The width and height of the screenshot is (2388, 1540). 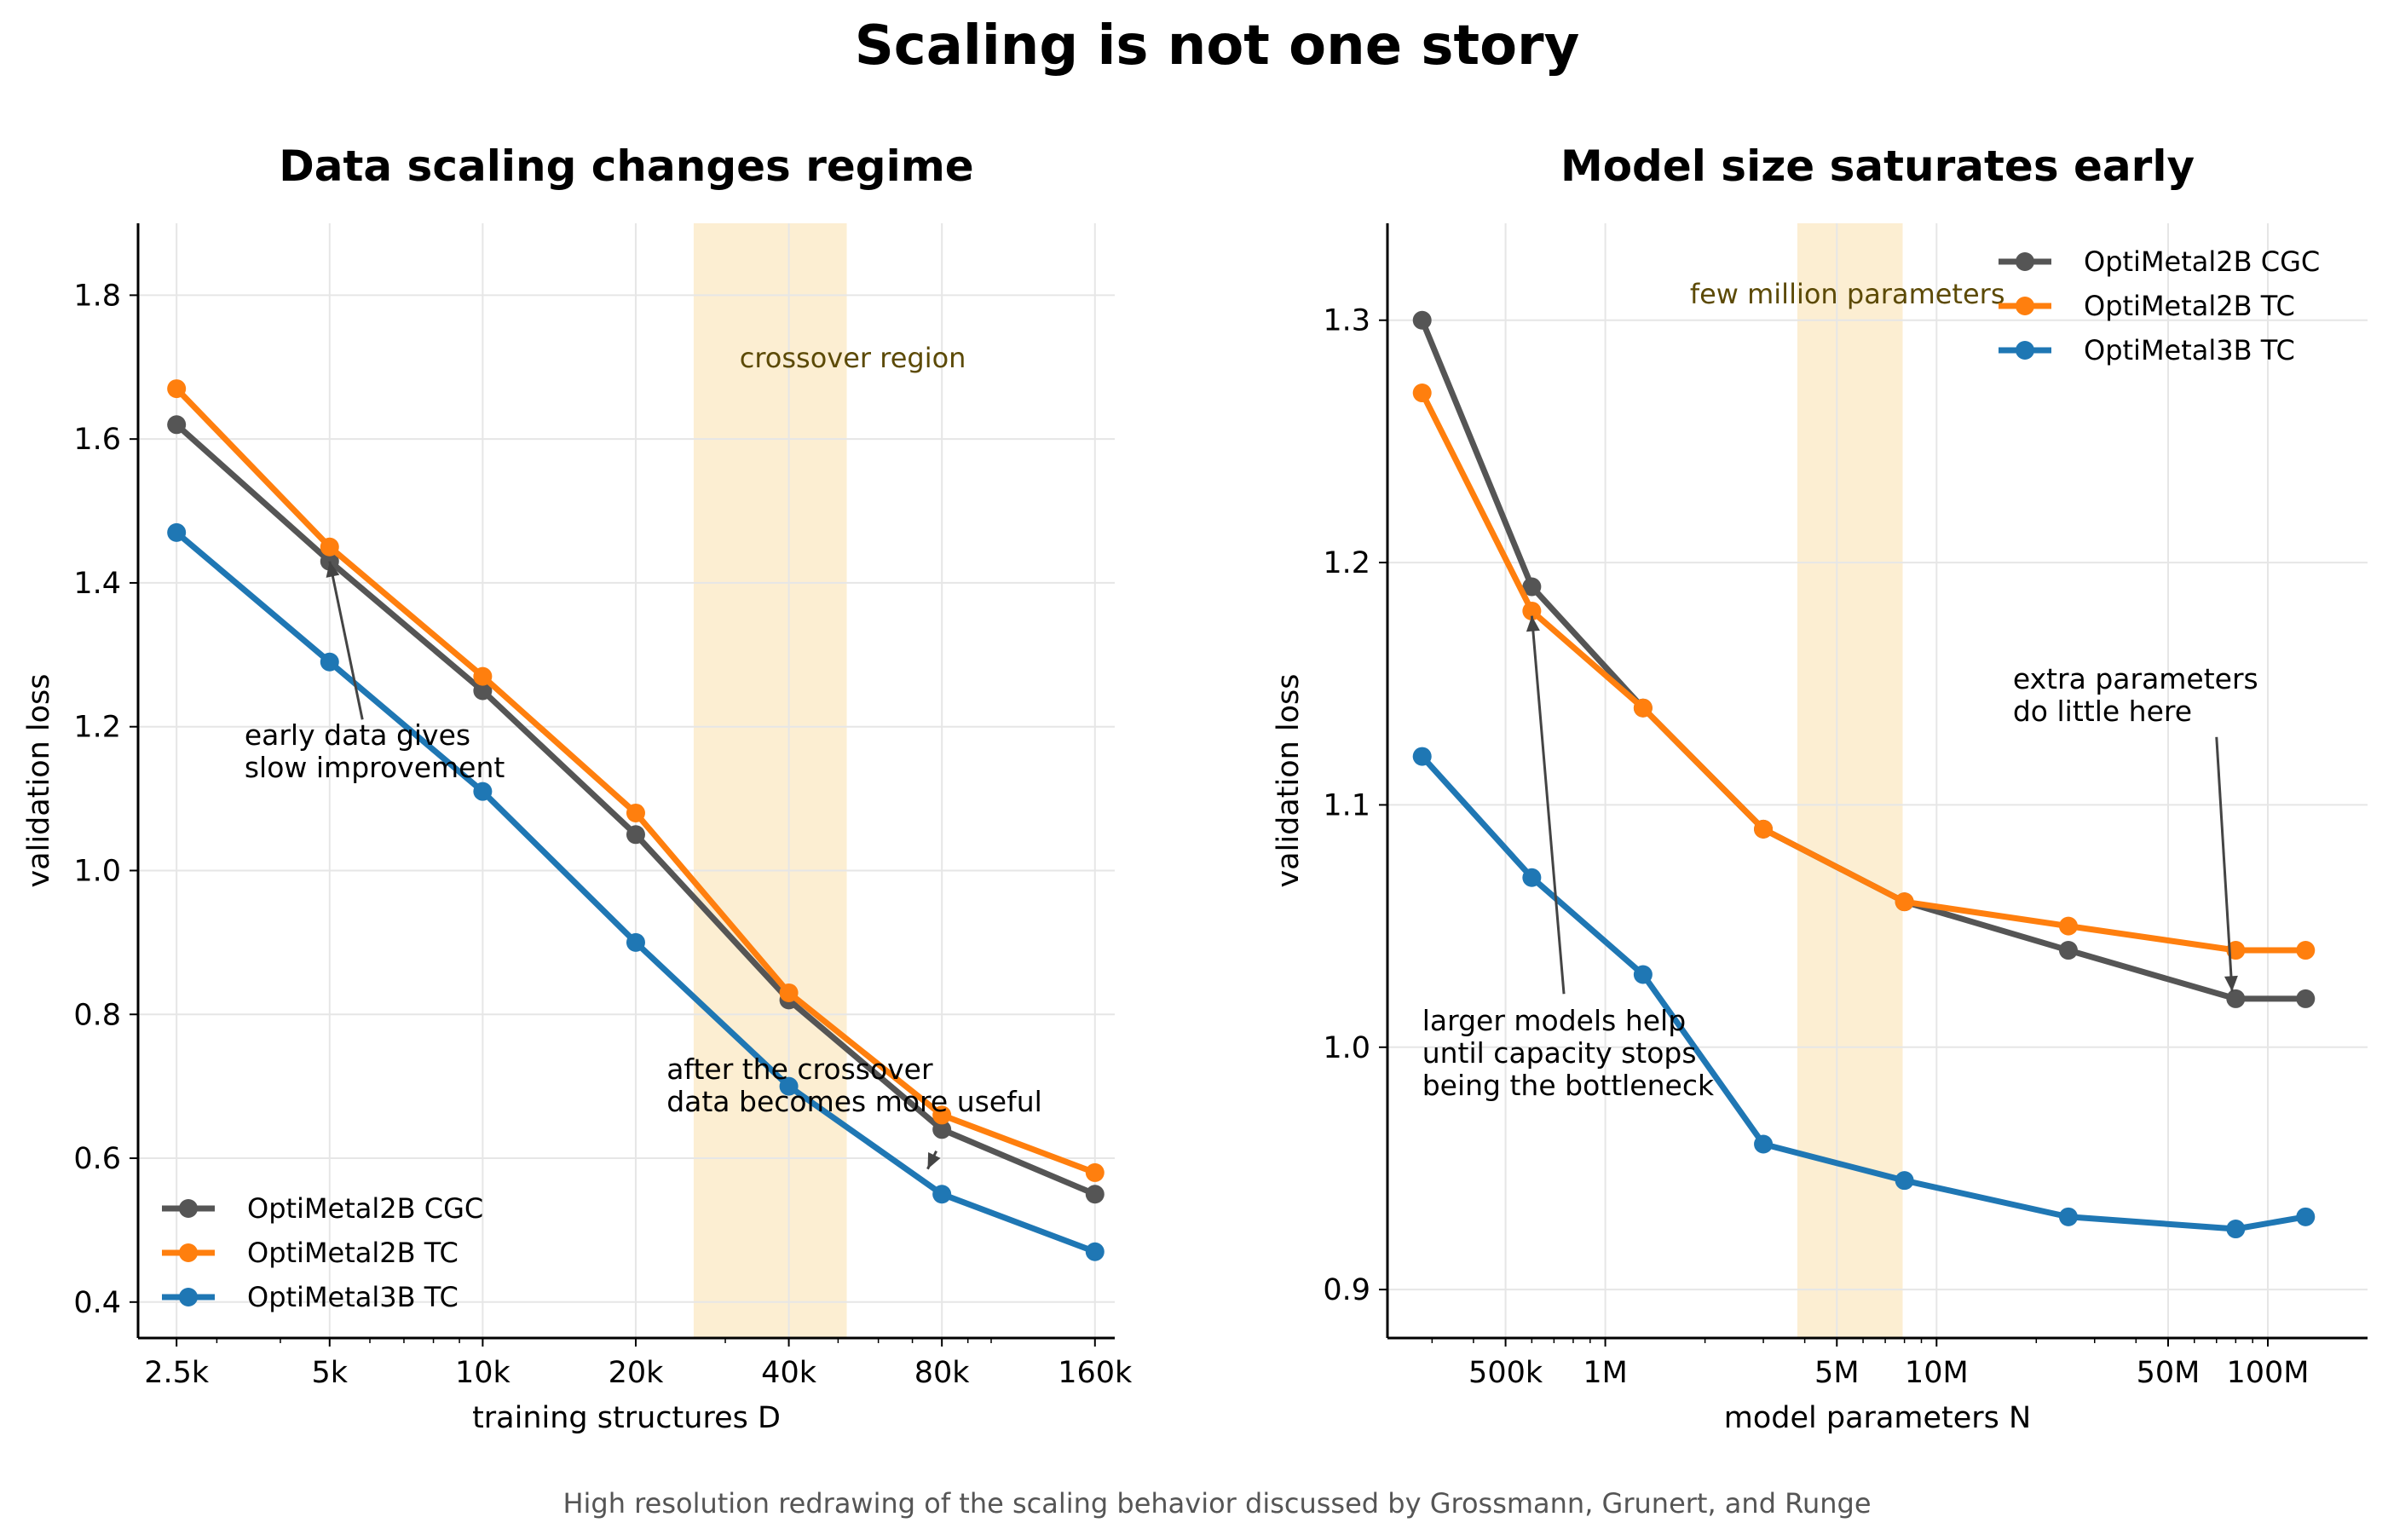 What do you see at coordinates (330, 1373) in the screenshot?
I see `x-tick-label: 5k` at bounding box center [330, 1373].